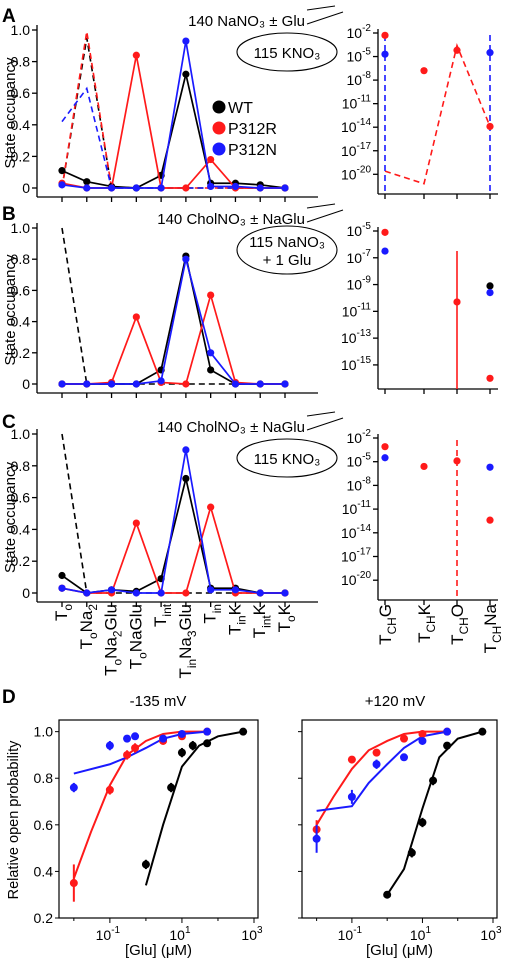 The image size is (505, 967). What do you see at coordinates (140, 752) in the screenshot?
I see `fit-line-P312N` at bounding box center [140, 752].